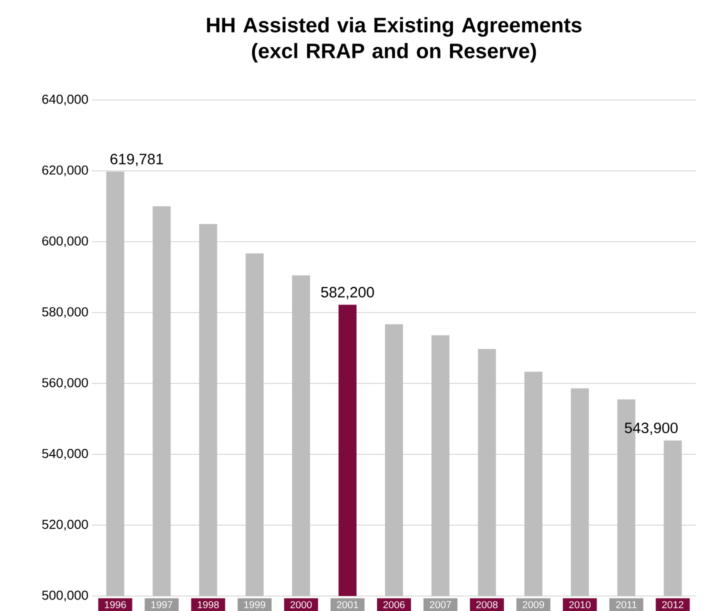 Image resolution: width=704 pixels, height=611 pixels. Describe the element at coordinates (255, 604) in the screenshot. I see `x-tick-label: 1999` at that location.